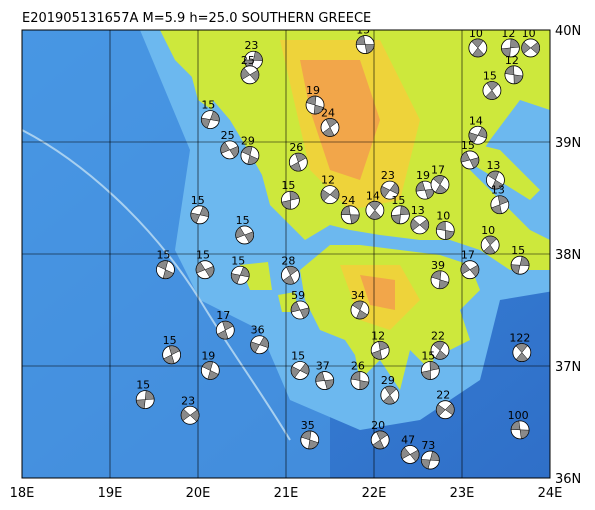 The image size is (595, 510). I want to click on y-tick-label: 37N, so click(568, 367).